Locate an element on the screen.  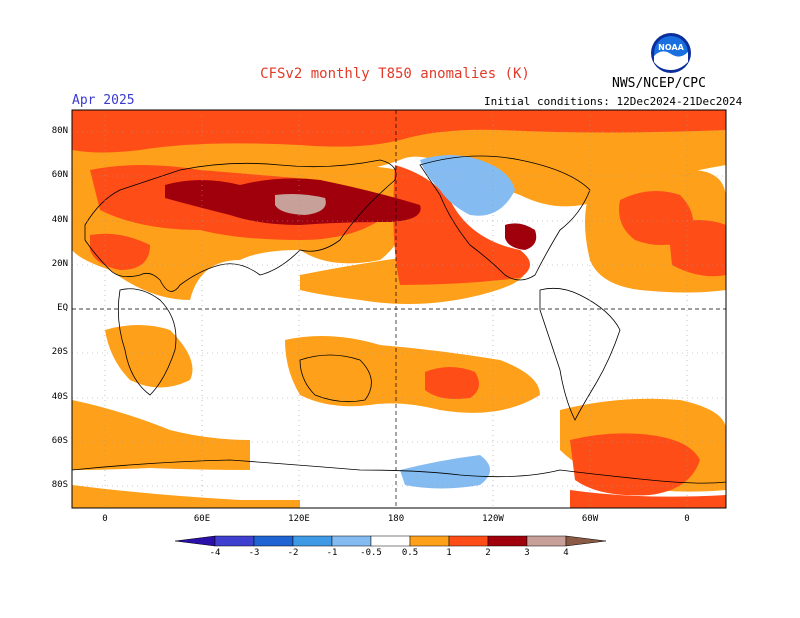
lon-label: 120E is located at coordinates (299, 519).